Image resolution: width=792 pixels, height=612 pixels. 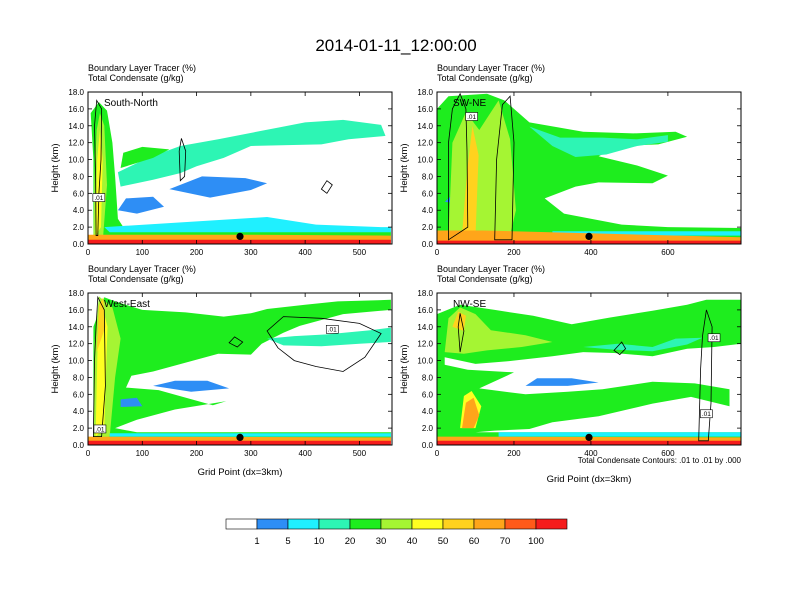 What do you see at coordinates (589, 372) in the screenshot?
I see `condensate-field` at bounding box center [589, 372].